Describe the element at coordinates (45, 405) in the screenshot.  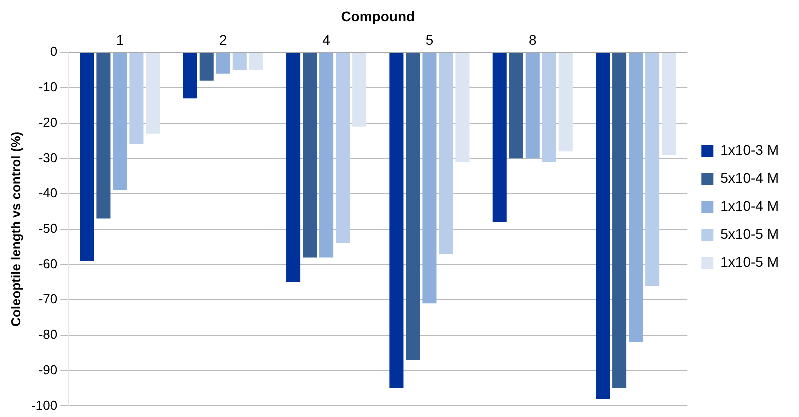
I see `y-tick-label: -100` at that location.